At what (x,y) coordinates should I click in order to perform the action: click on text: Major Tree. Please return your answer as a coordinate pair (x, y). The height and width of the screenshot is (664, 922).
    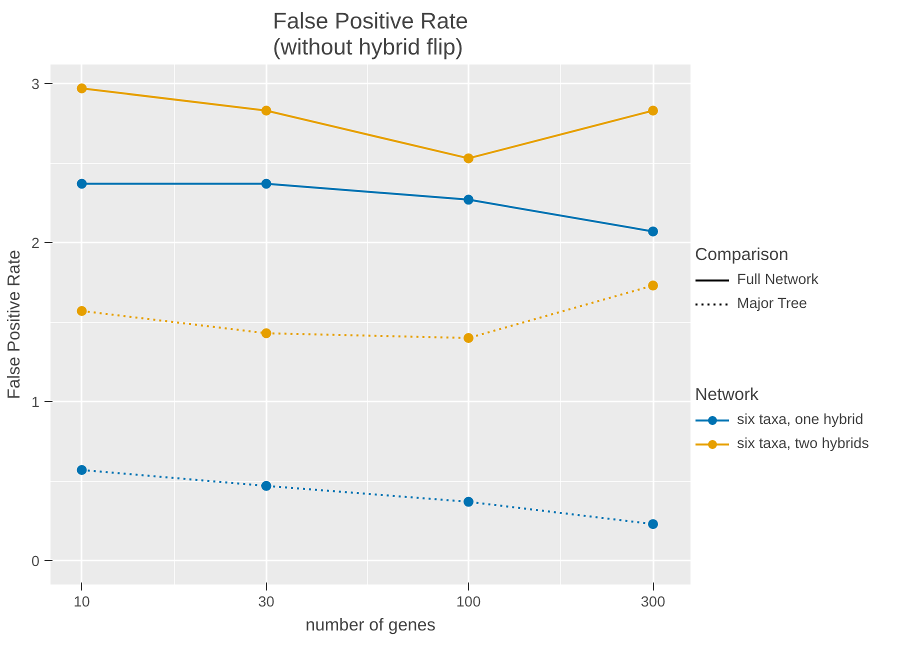
    Looking at the image, I should click on (772, 304).